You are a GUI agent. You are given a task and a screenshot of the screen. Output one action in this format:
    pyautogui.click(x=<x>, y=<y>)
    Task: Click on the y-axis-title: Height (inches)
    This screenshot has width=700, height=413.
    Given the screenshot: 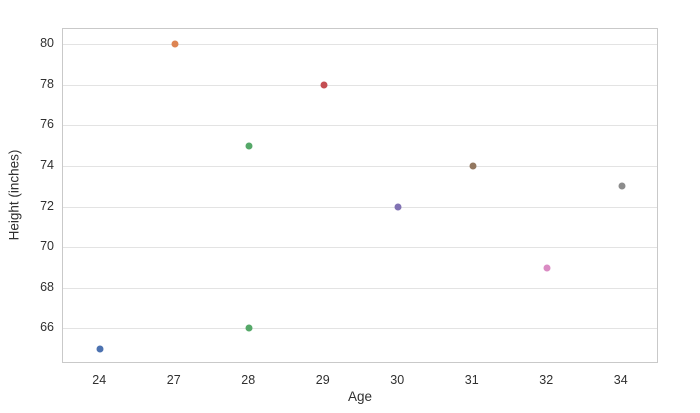 What is the action you would take?
    pyautogui.click(x=14, y=195)
    